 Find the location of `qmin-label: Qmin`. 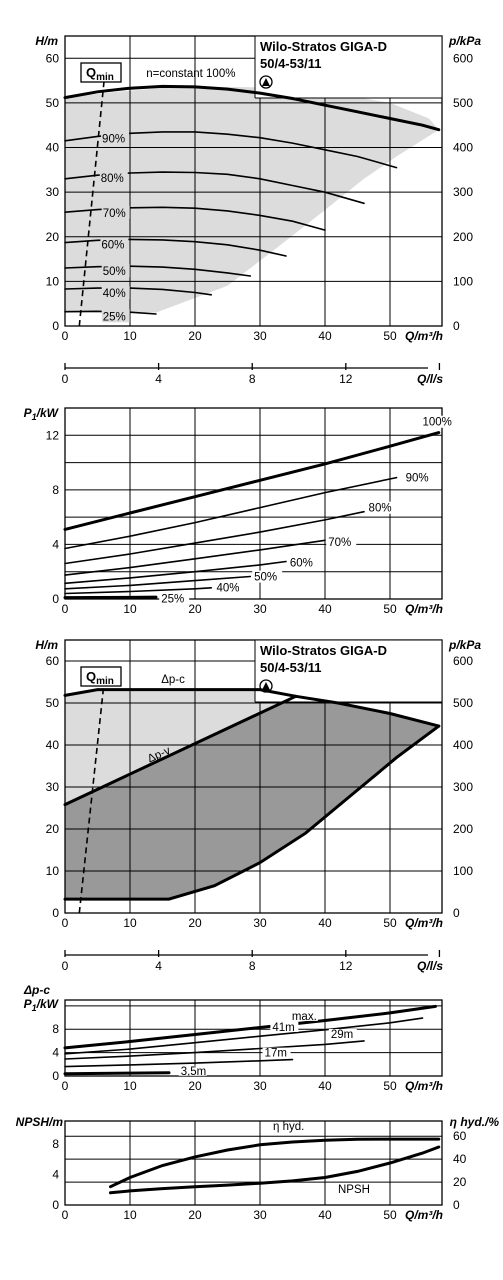

qmin-label: Qmin is located at coordinates (100, 678).